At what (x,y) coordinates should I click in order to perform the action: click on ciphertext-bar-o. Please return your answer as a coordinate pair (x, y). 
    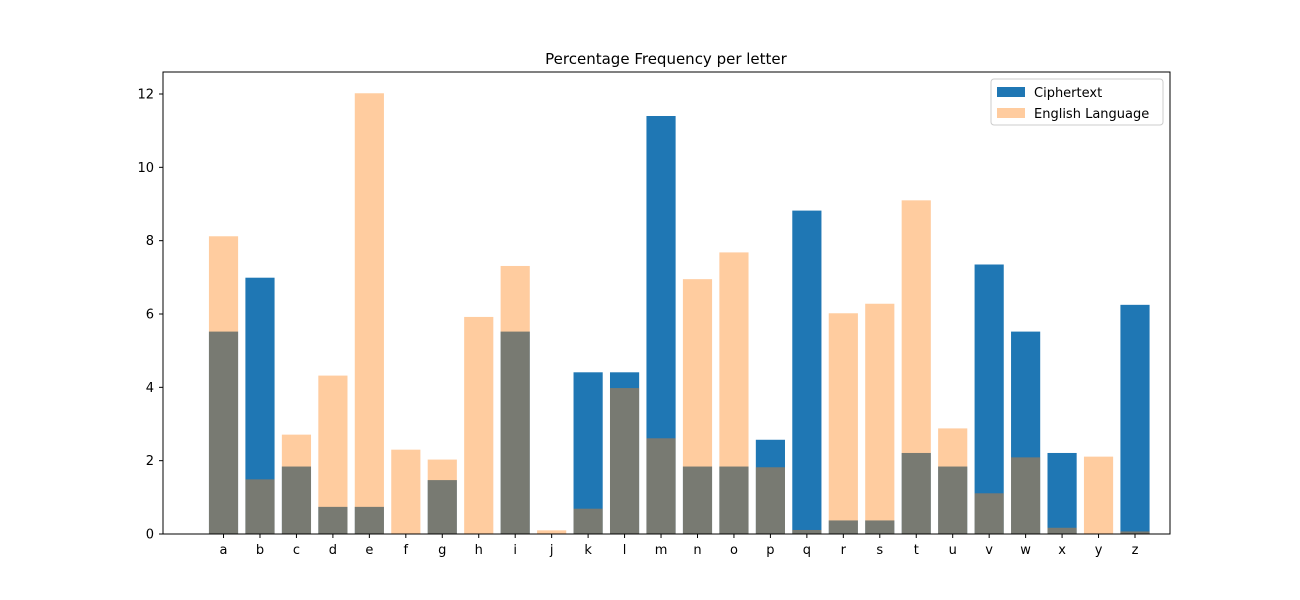
    Looking at the image, I should click on (734, 500).